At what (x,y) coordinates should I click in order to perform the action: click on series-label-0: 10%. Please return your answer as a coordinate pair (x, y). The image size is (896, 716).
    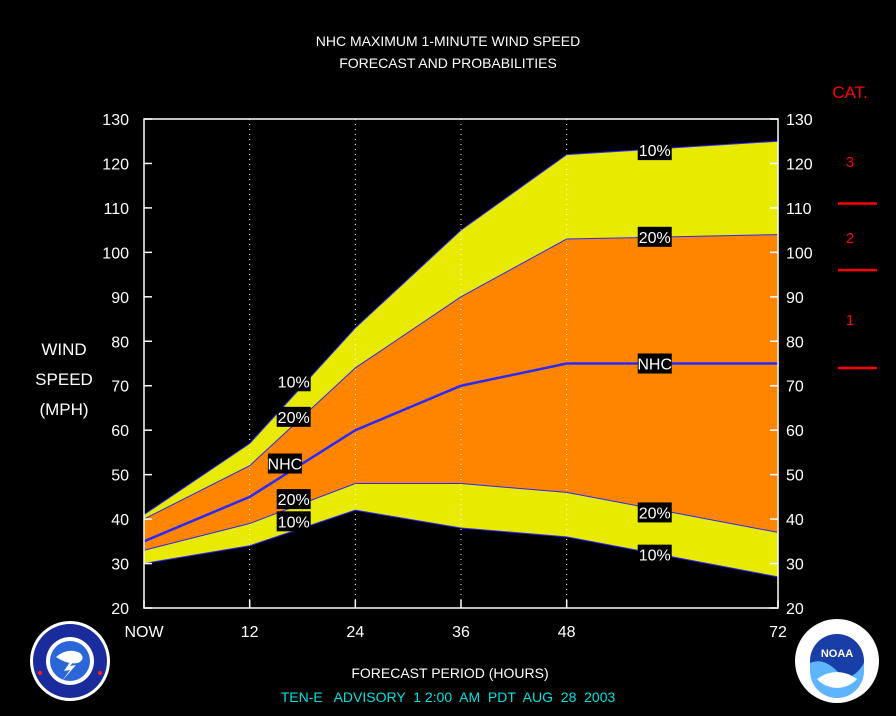
    Looking at the image, I should click on (293, 381).